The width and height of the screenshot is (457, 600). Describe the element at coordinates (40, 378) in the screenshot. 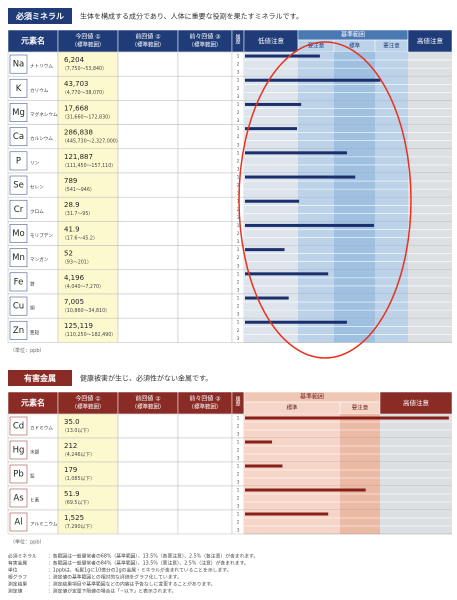

I see `section-tab` at that location.